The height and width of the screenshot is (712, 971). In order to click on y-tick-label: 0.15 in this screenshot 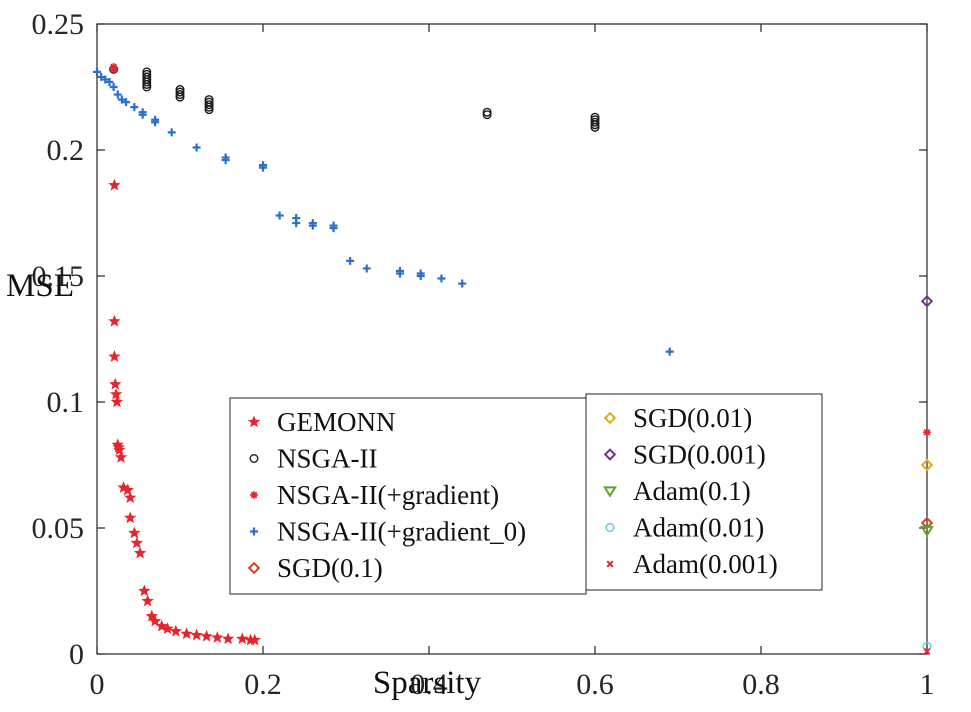, I will do `click(58, 276)`.